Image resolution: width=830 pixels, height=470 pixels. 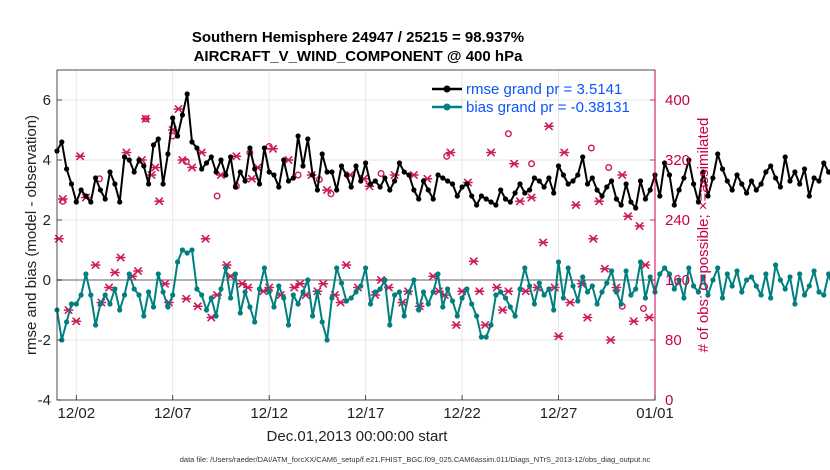 What do you see at coordinates (673, 340) in the screenshot?
I see `y-right-tick-label-1: 80` at bounding box center [673, 340].